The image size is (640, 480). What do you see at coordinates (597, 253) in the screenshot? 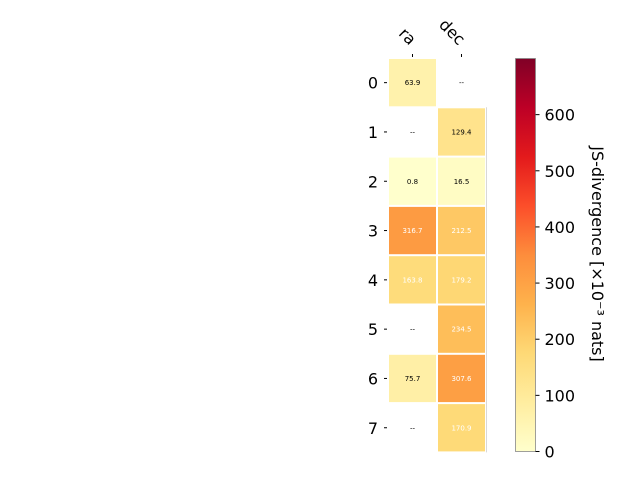
I see `colorbar-label: JS-divergence [×10⁻³ nats]` at bounding box center [597, 253].